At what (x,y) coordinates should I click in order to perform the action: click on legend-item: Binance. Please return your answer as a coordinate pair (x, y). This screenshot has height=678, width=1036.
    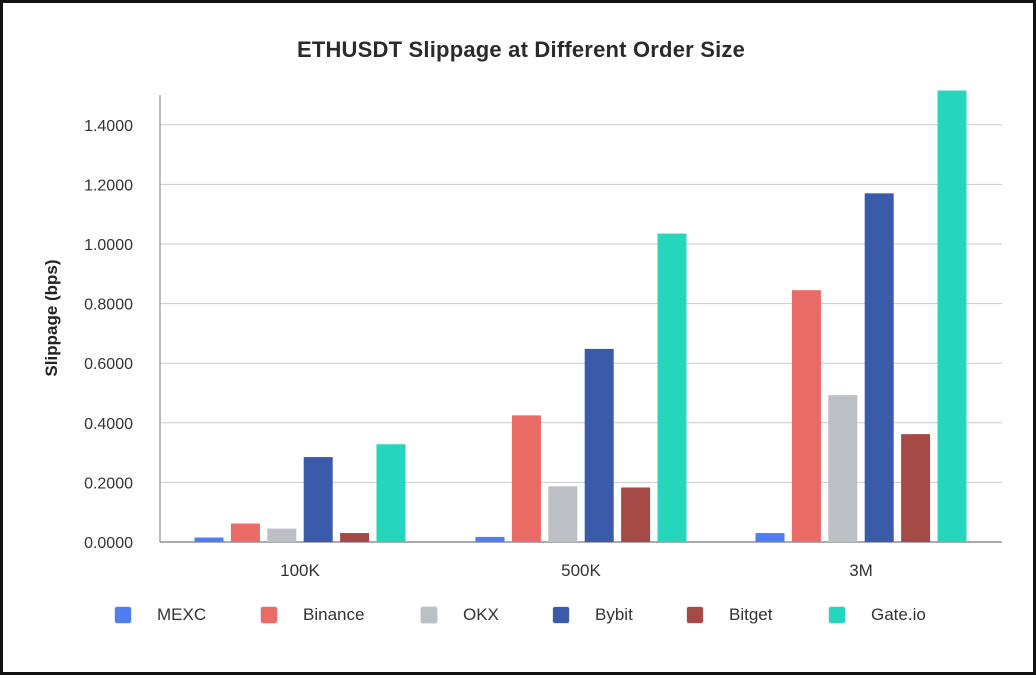
    Looking at the image, I should click on (312, 615).